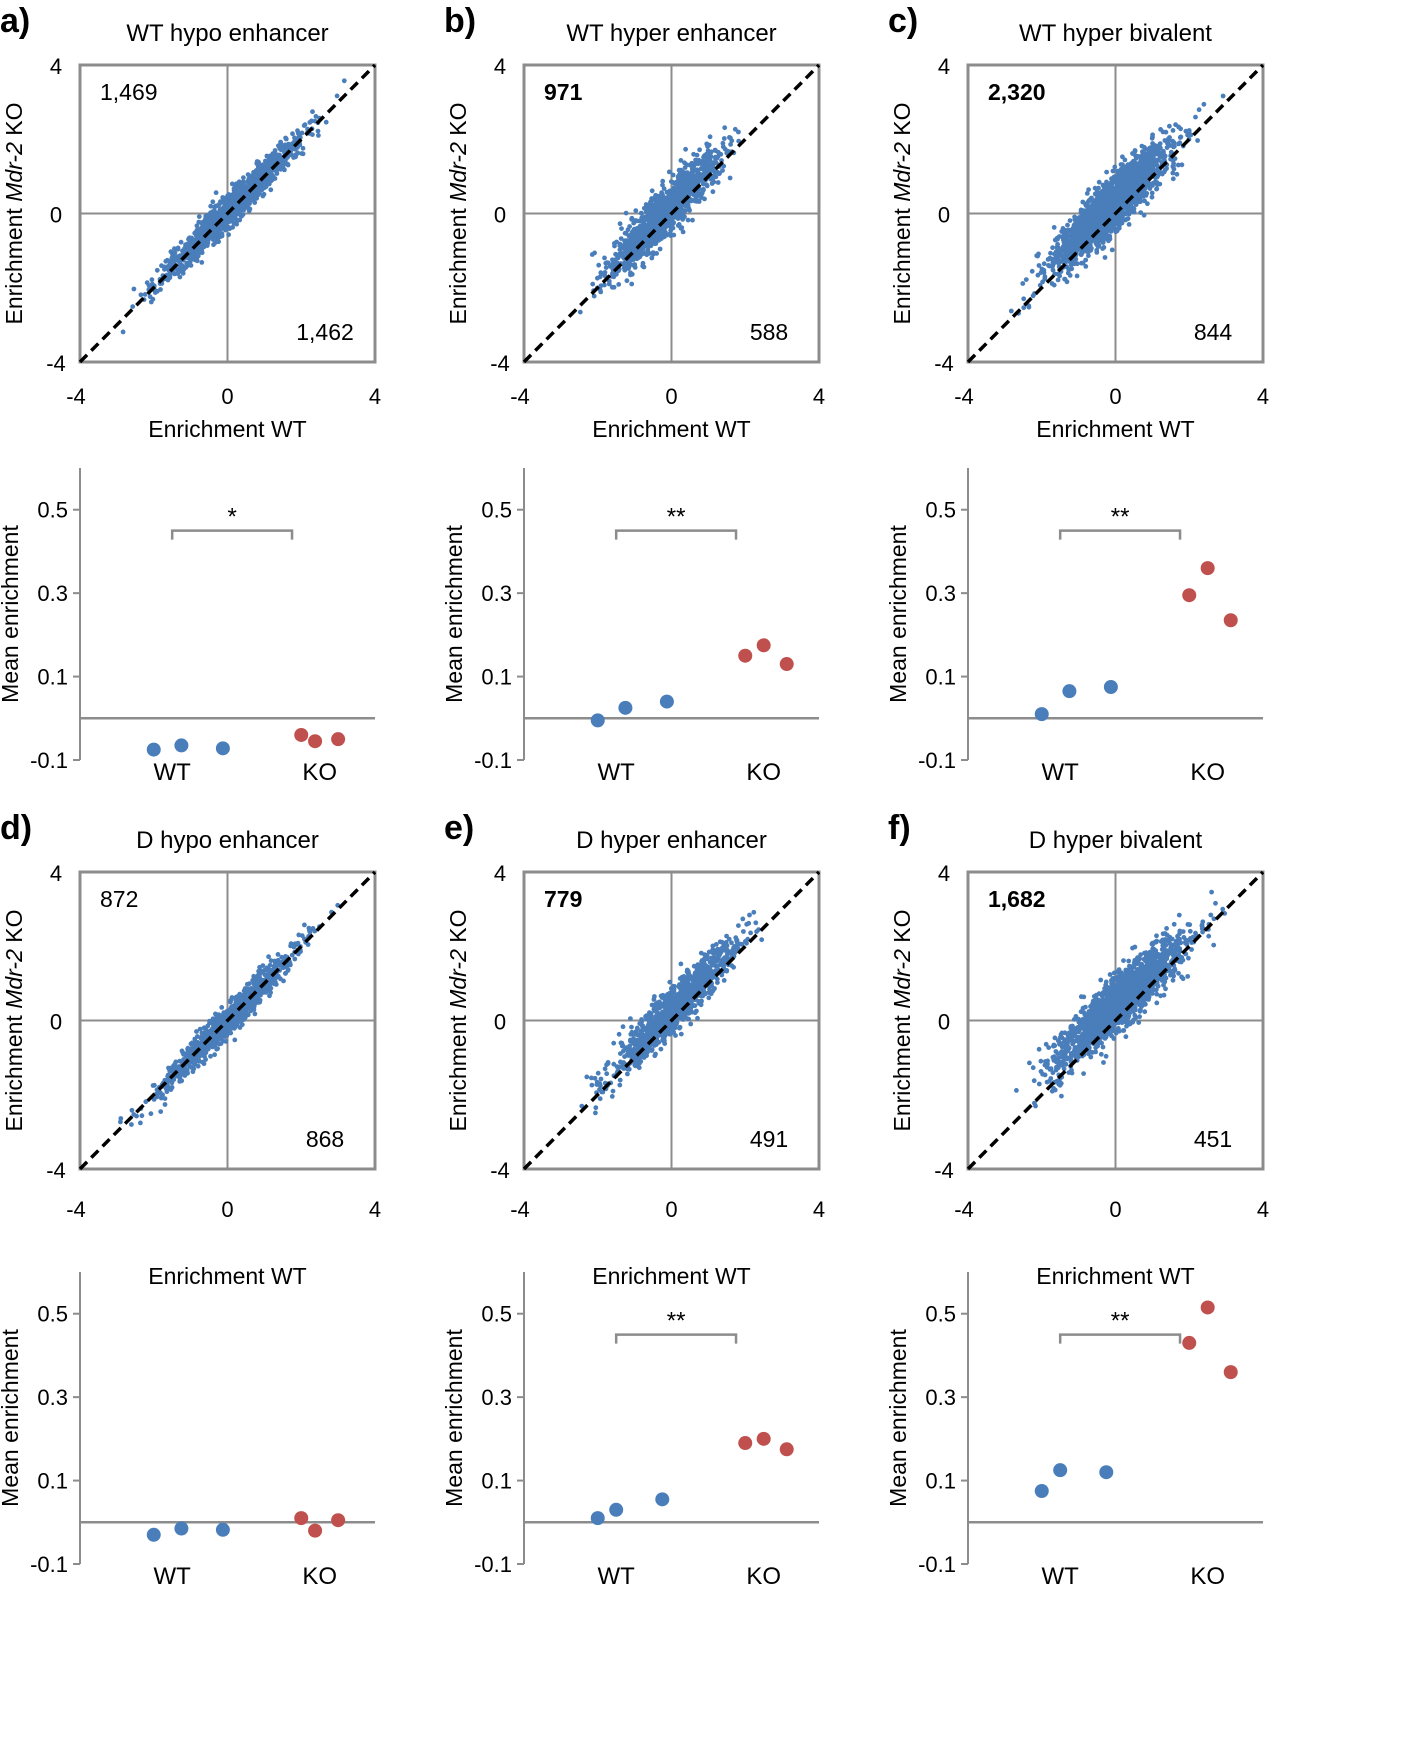 Image resolution: width=1418 pixels, height=1760 pixels. Describe the element at coordinates (903, 21) in the screenshot. I see `panel-label: c)` at that location.